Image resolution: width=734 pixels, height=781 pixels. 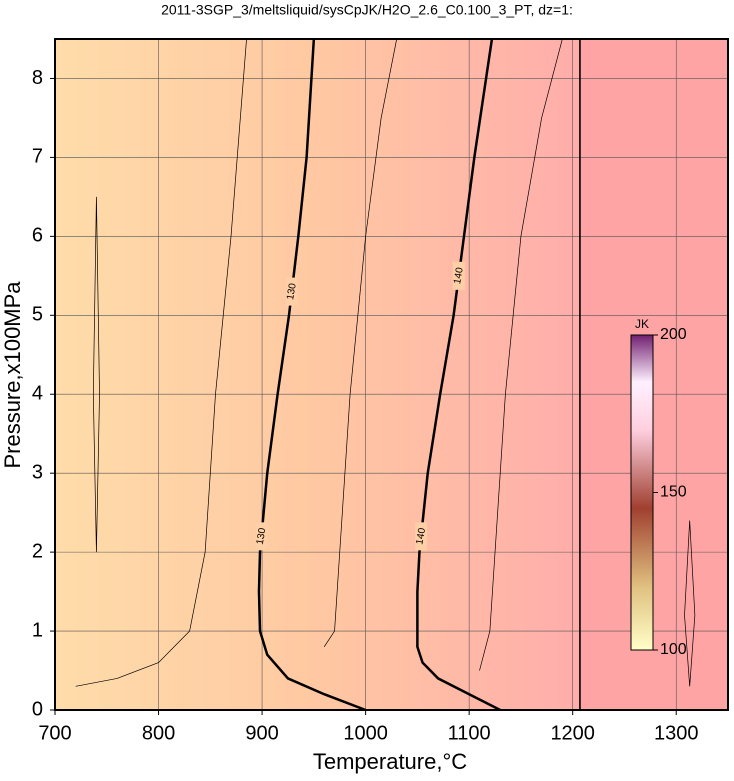 What do you see at coordinates (37, 315) in the screenshot?
I see `y-tick-label: 5` at bounding box center [37, 315].